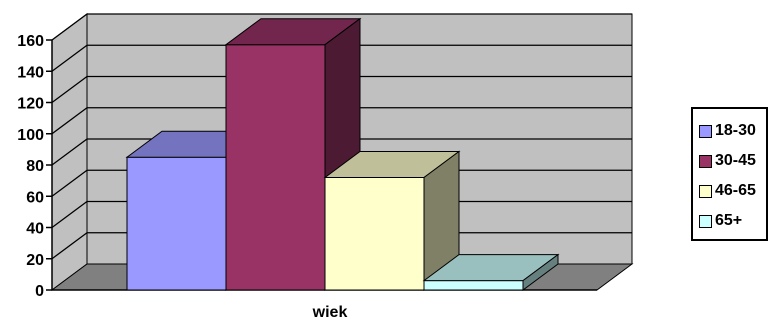 Image resolution: width=770 pixels, height=323 pixels. I want to click on x-axis-label: wiek, so click(330, 312).